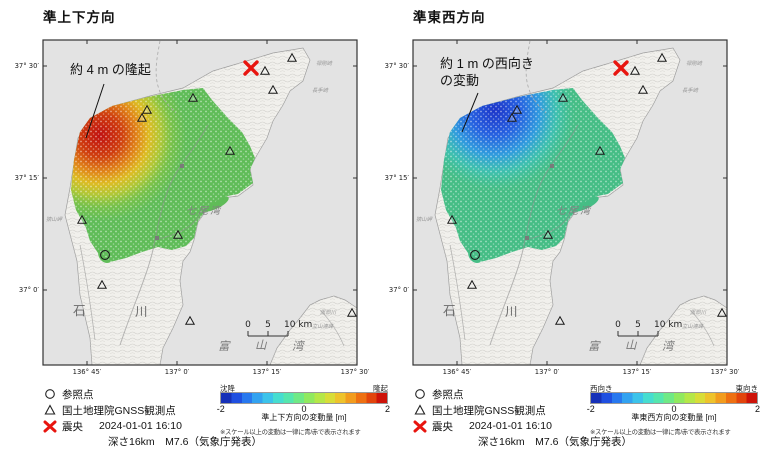 The width and height of the screenshot is (778, 457). What do you see at coordinates (487, 63) in the screenshot?
I see `annotation-text-line1: 約 1 m の西向き` at bounding box center [487, 63].